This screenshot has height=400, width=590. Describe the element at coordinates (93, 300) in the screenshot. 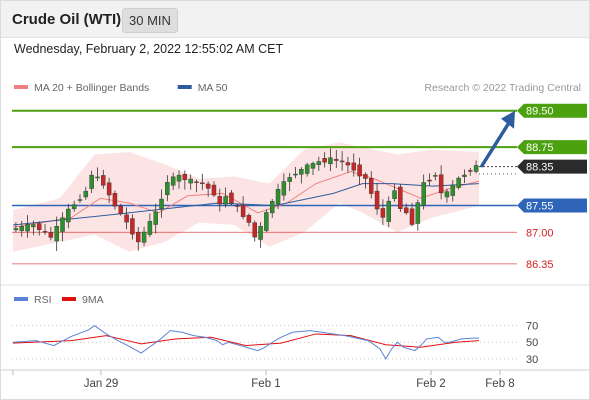

I see `rsi-legend-label-1: 9MA` at that location.